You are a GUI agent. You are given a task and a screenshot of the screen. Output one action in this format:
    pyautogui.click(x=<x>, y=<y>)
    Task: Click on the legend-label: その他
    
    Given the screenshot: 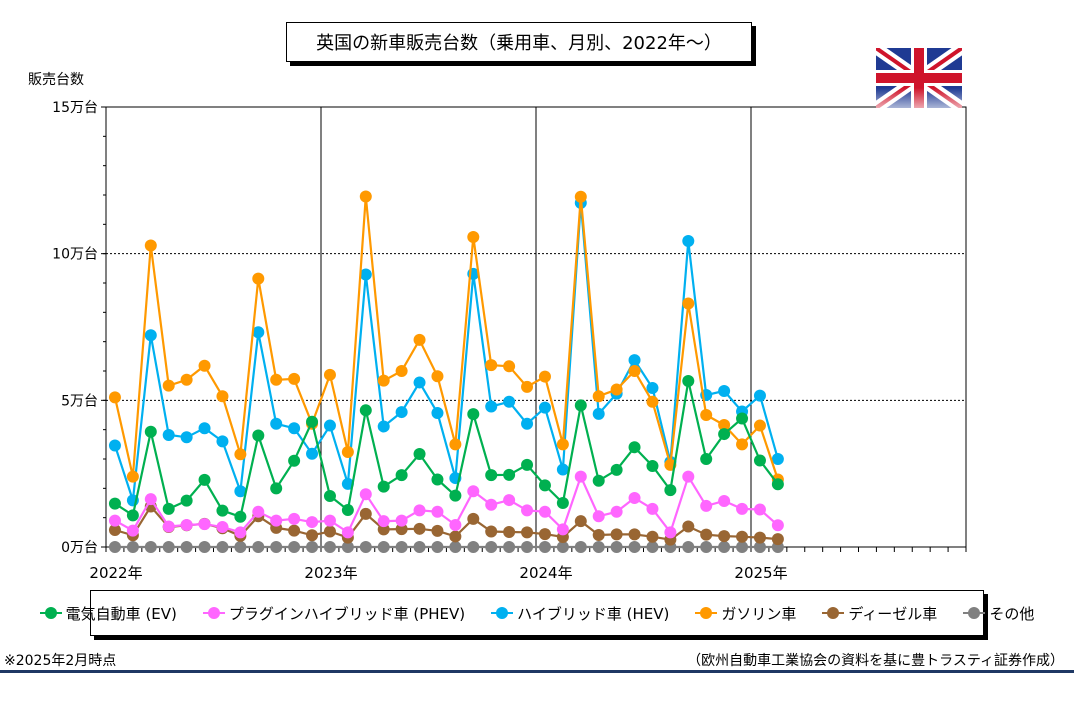 What is the action you would take?
    pyautogui.click(x=1012, y=613)
    